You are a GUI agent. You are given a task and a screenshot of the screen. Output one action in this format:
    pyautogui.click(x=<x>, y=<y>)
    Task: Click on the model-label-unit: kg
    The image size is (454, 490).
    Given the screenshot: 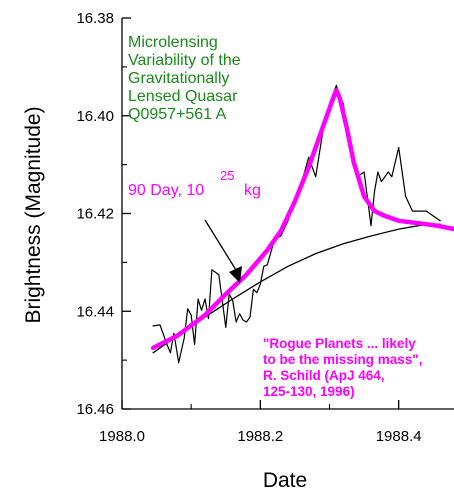 What is the action you would take?
    pyautogui.click(x=252, y=190)
    